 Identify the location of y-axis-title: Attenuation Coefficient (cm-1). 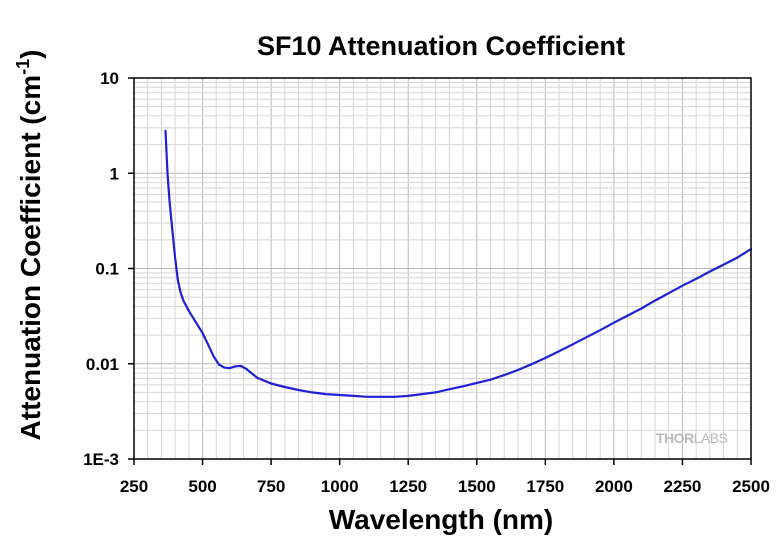
(29, 245).